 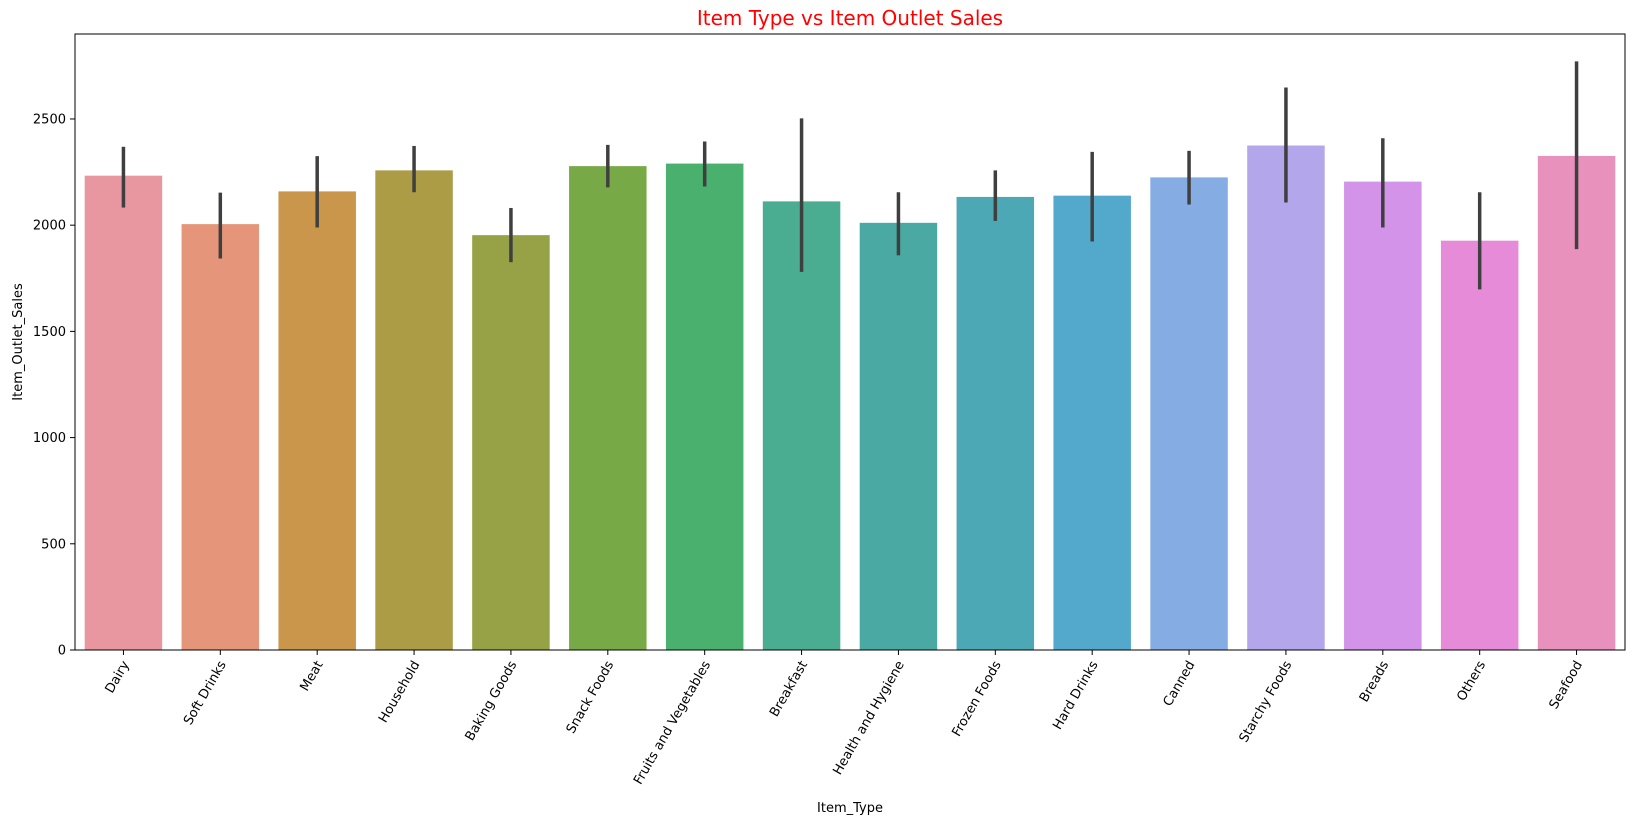 I want to click on bar-baking-goods, so click(x=511, y=442).